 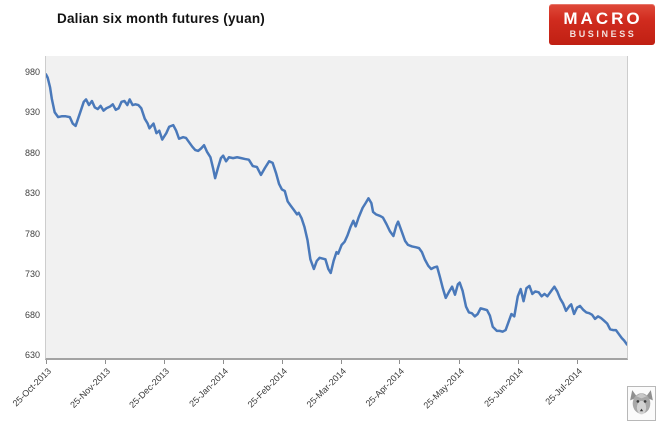 I want to click on x-axis-label: 25-Feb-2014, so click(x=267, y=388).